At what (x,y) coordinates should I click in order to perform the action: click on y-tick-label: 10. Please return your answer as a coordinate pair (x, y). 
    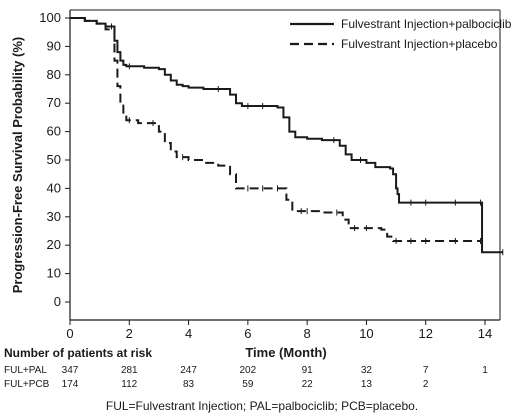
    Looking at the image, I should click on (54, 273).